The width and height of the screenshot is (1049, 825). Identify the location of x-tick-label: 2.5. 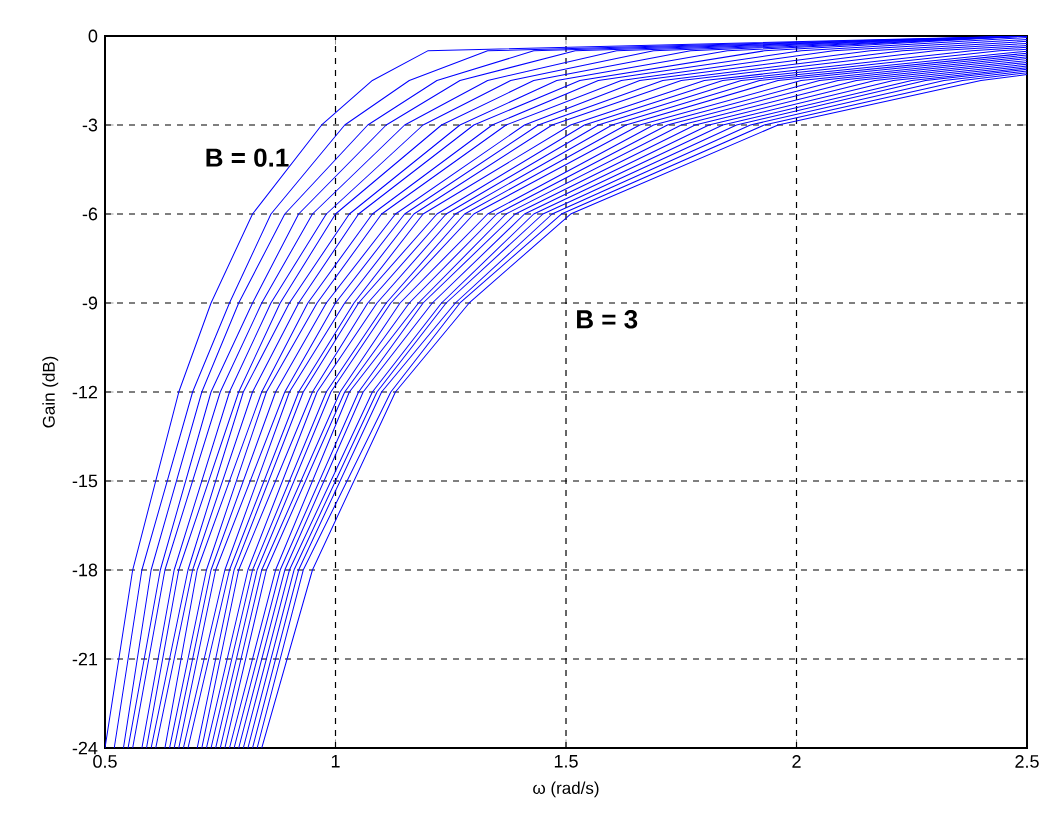
(1027, 761).